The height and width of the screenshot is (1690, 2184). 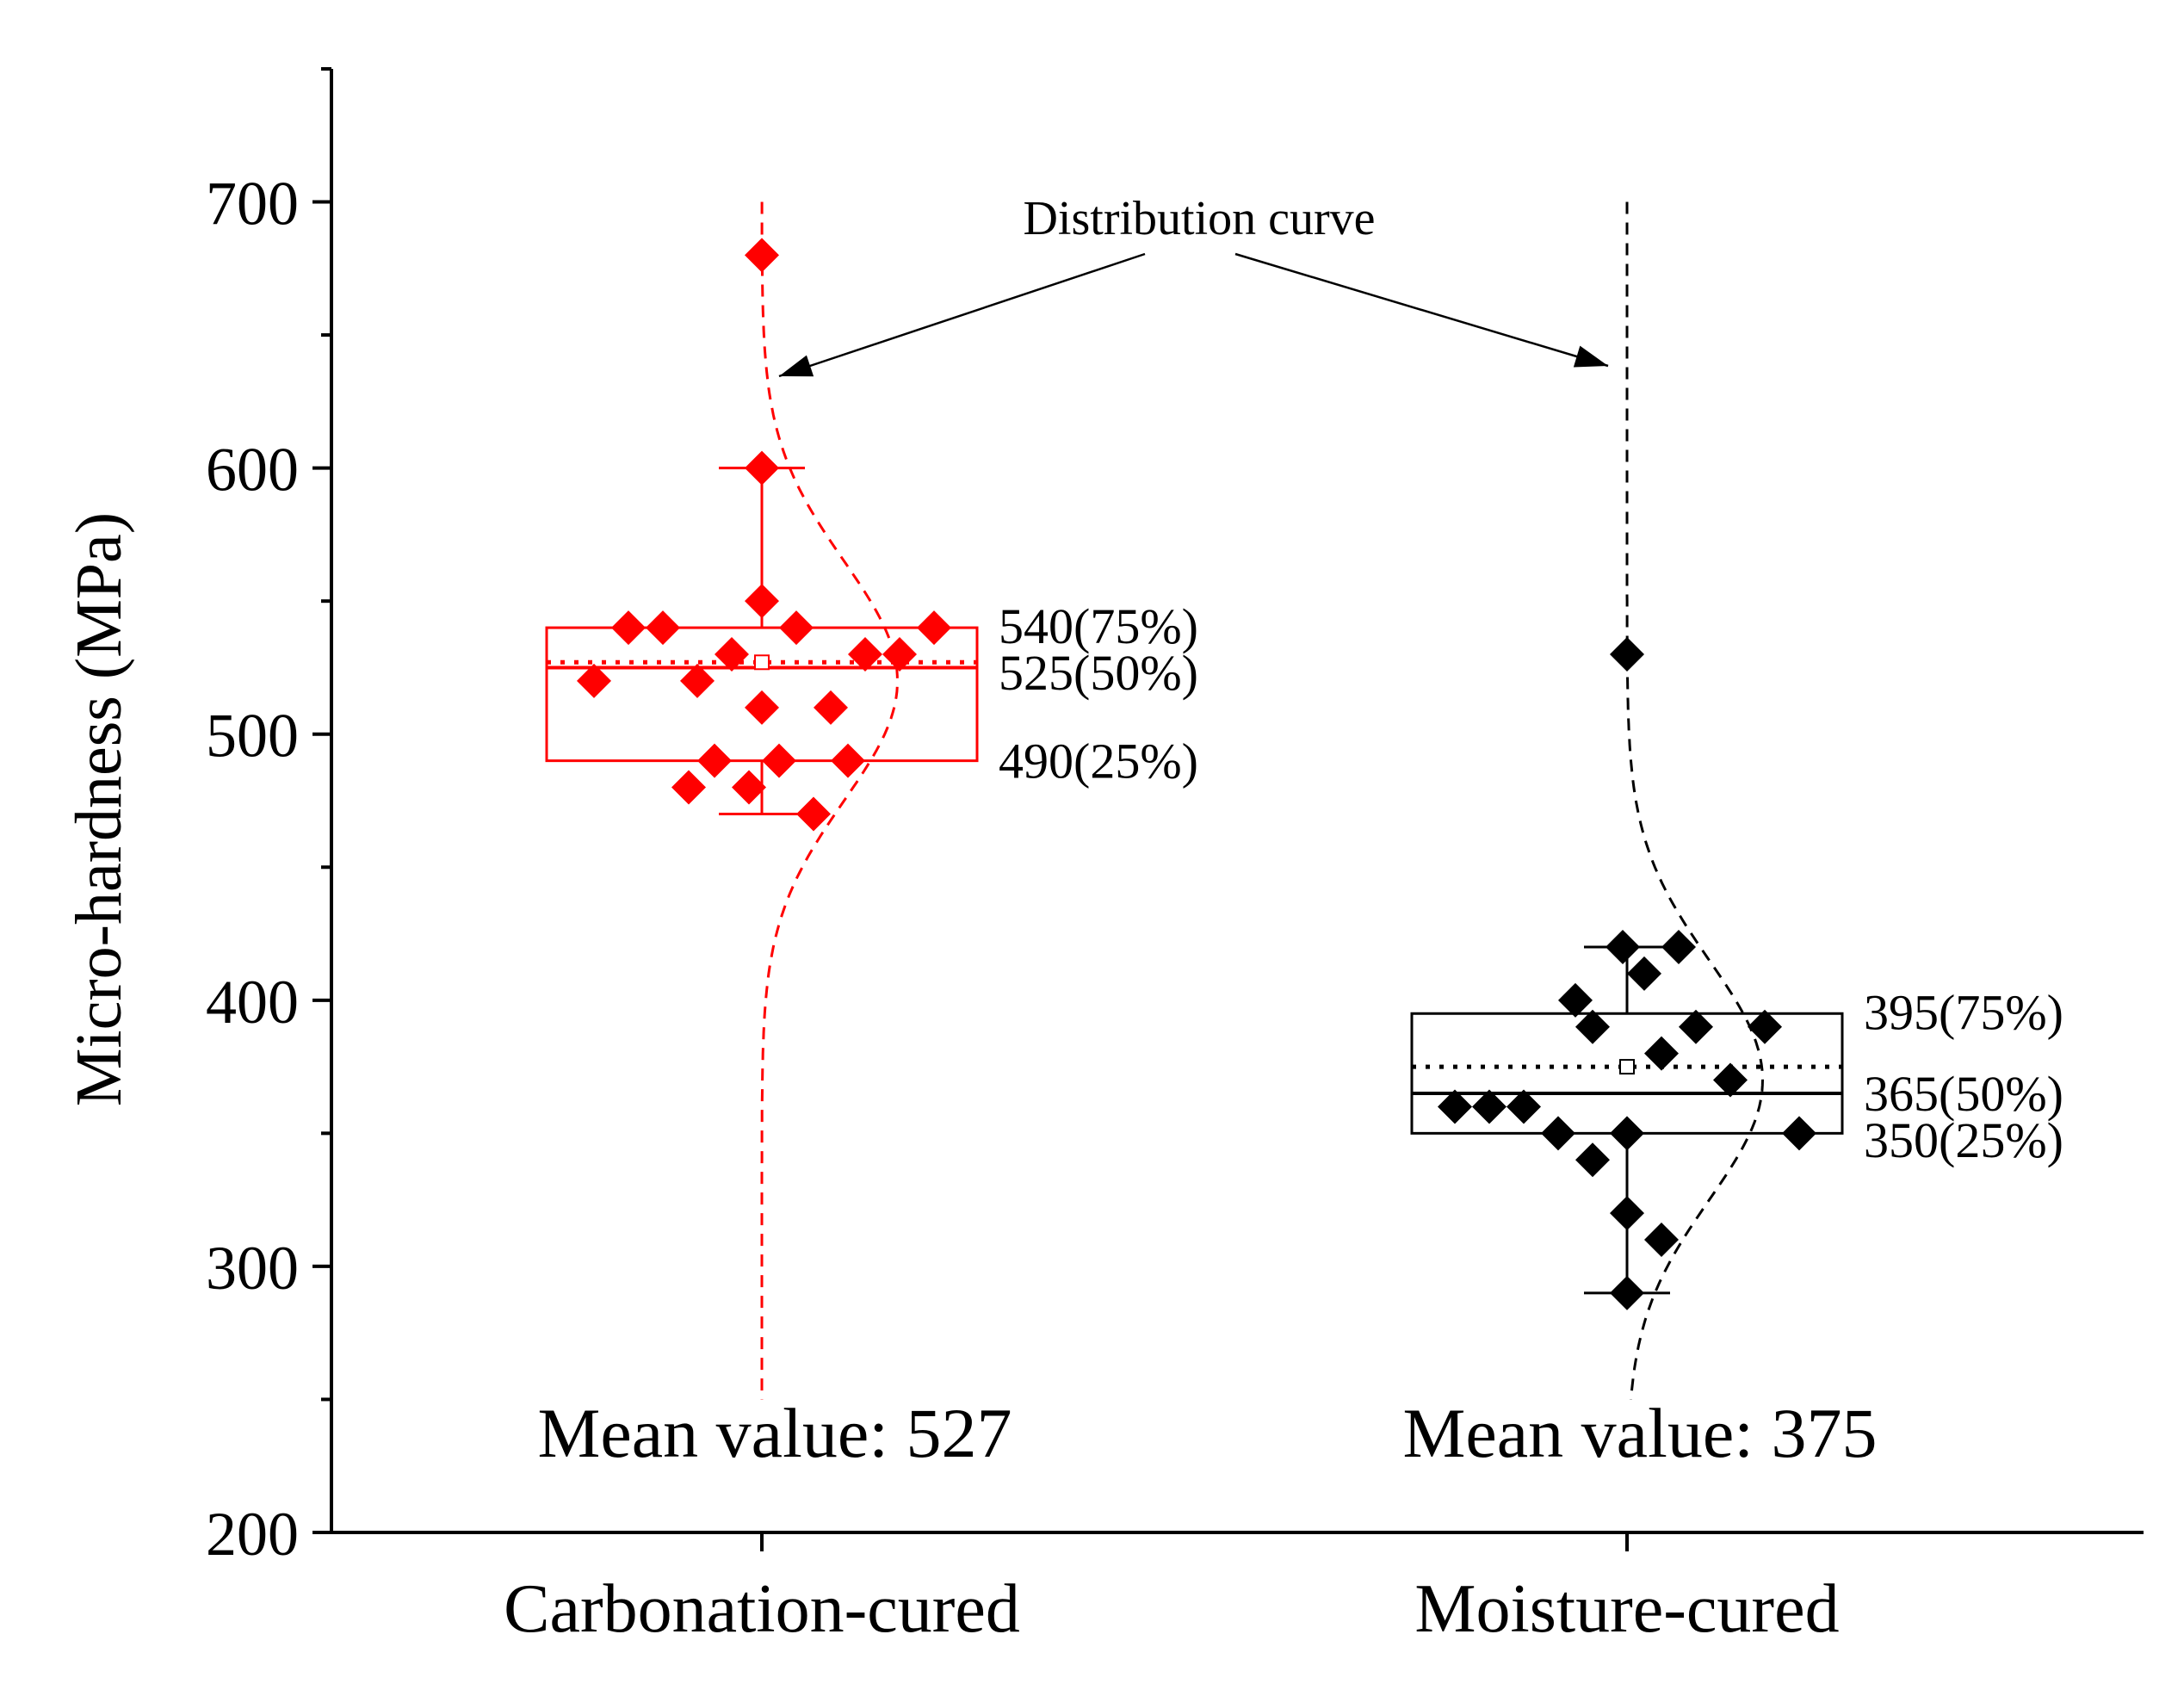 What do you see at coordinates (1964, 1094) in the screenshot?
I see `median-label-2: 365(50%)` at bounding box center [1964, 1094].